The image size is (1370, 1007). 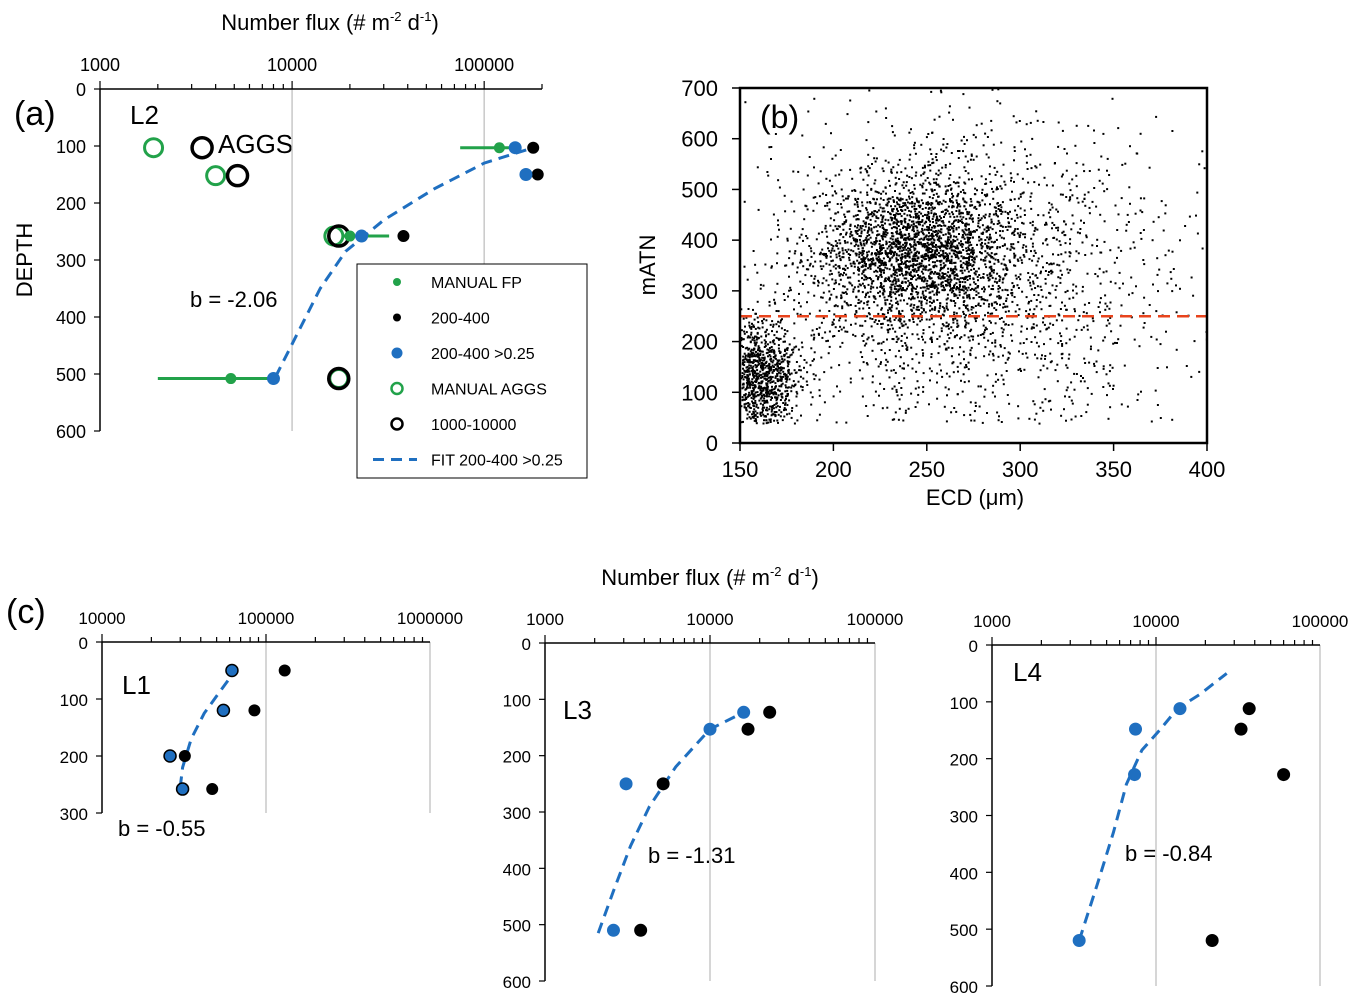 I want to click on x-tick-label: 350, so click(x=1113, y=469).